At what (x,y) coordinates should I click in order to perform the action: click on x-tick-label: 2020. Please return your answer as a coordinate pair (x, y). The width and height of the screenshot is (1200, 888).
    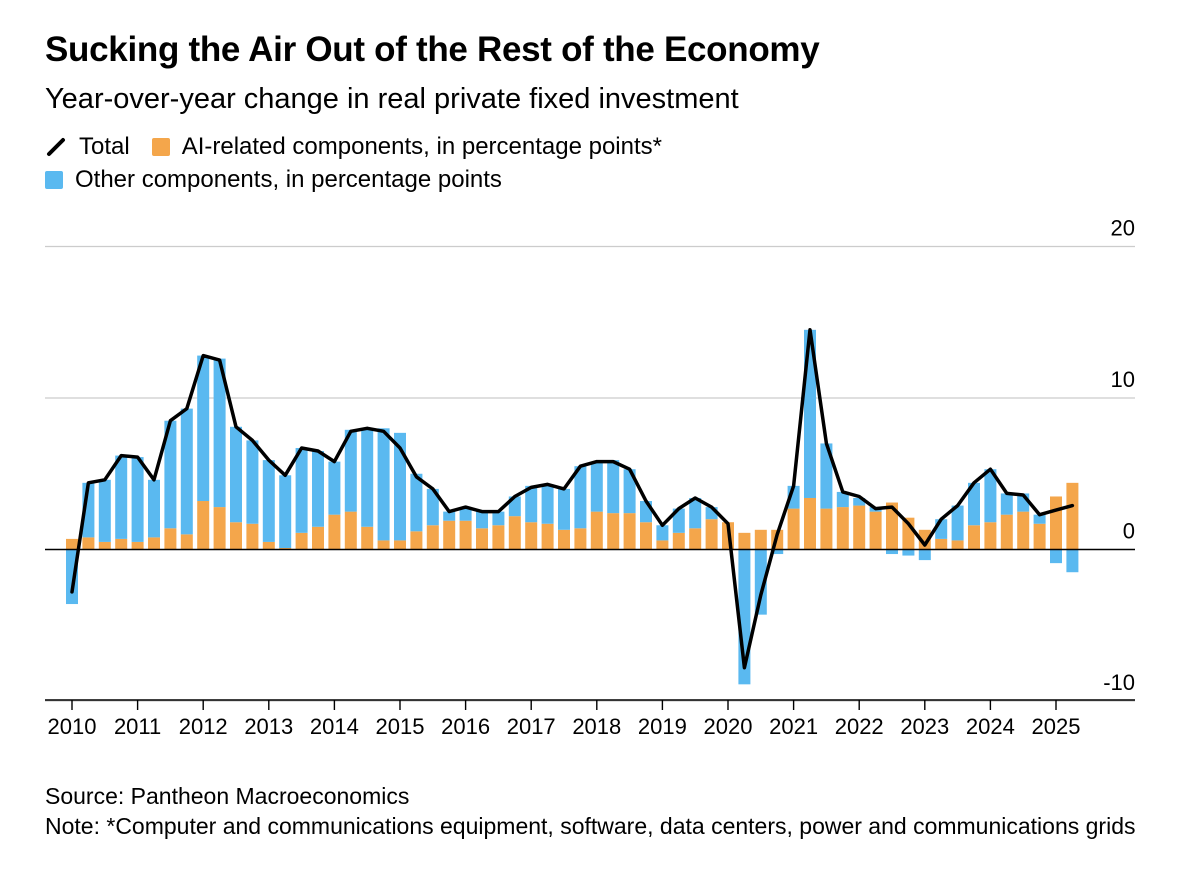
    Looking at the image, I should click on (728, 726).